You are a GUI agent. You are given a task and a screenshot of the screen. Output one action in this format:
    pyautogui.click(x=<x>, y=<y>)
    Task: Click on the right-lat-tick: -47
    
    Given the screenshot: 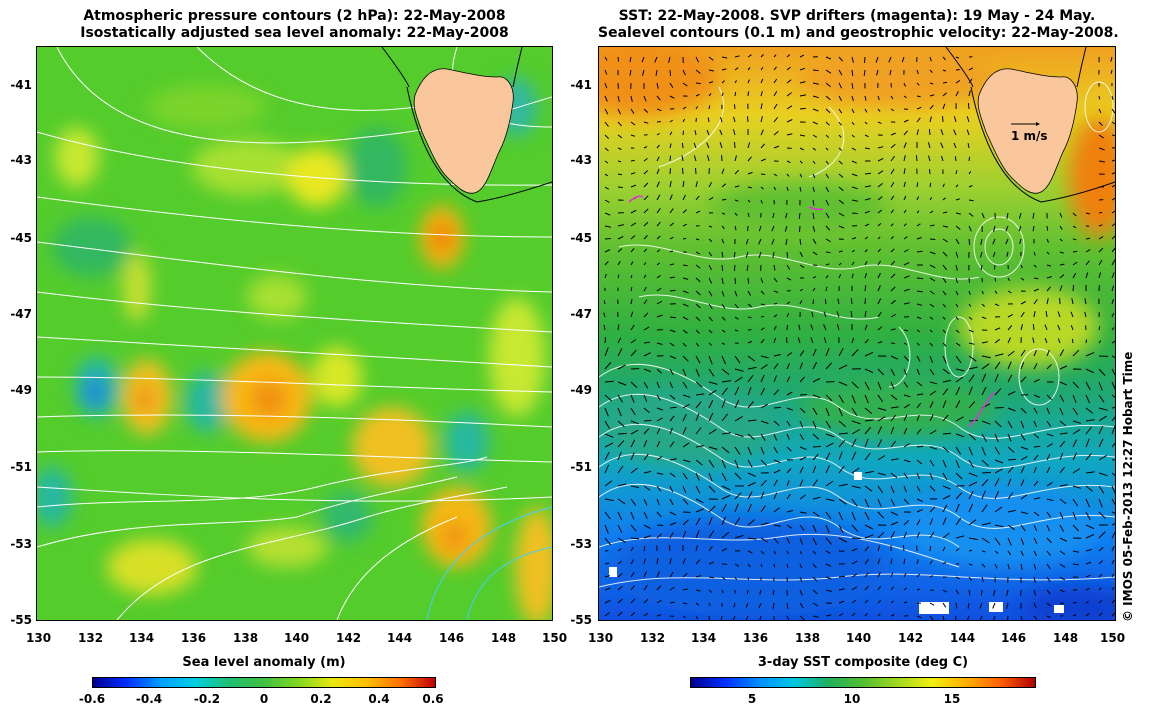 What is the action you would take?
    pyautogui.click(x=581, y=314)
    